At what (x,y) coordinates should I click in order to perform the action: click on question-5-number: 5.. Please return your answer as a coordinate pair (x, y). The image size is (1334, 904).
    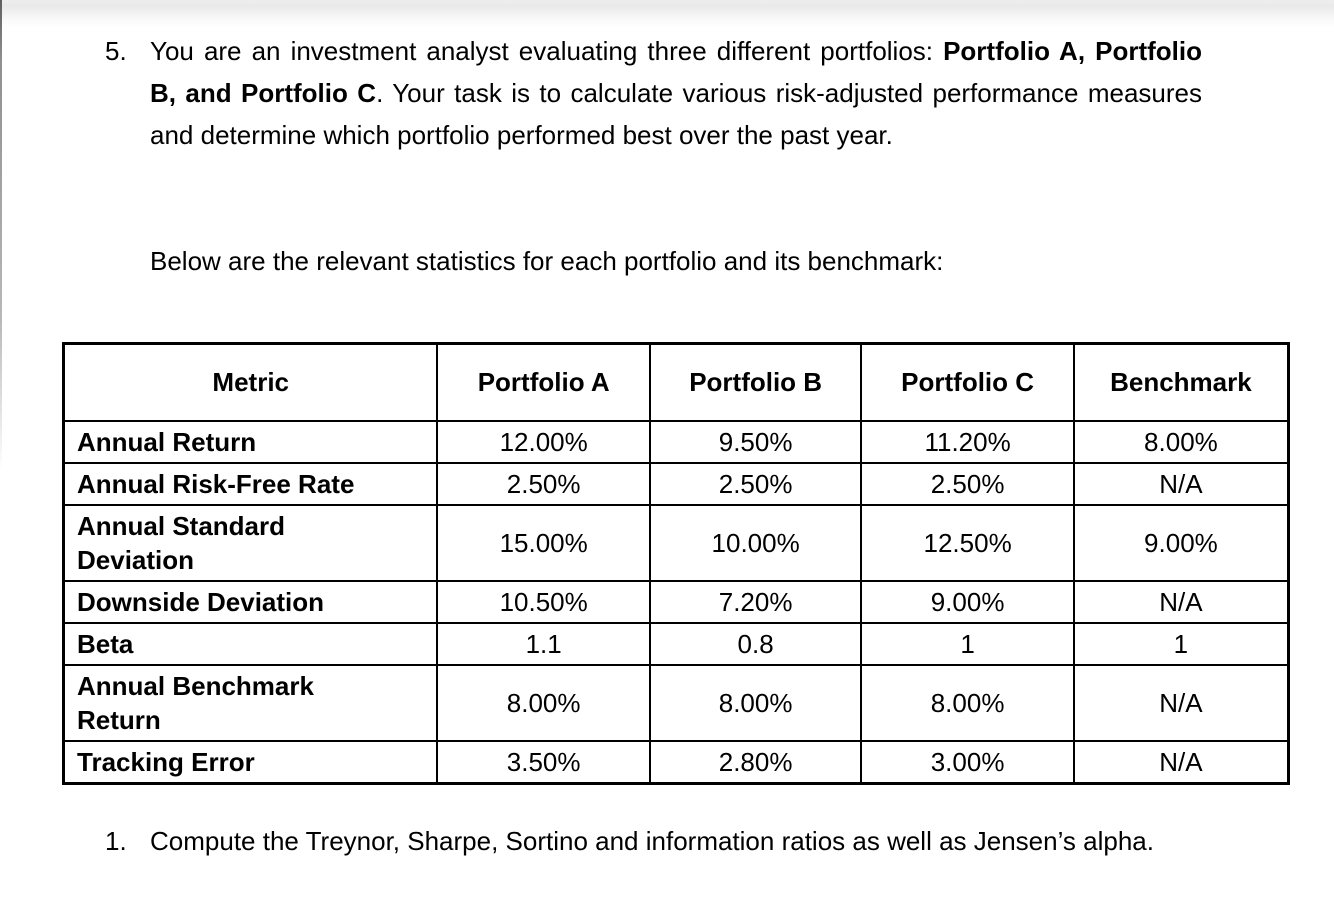
    Looking at the image, I should click on (116, 51).